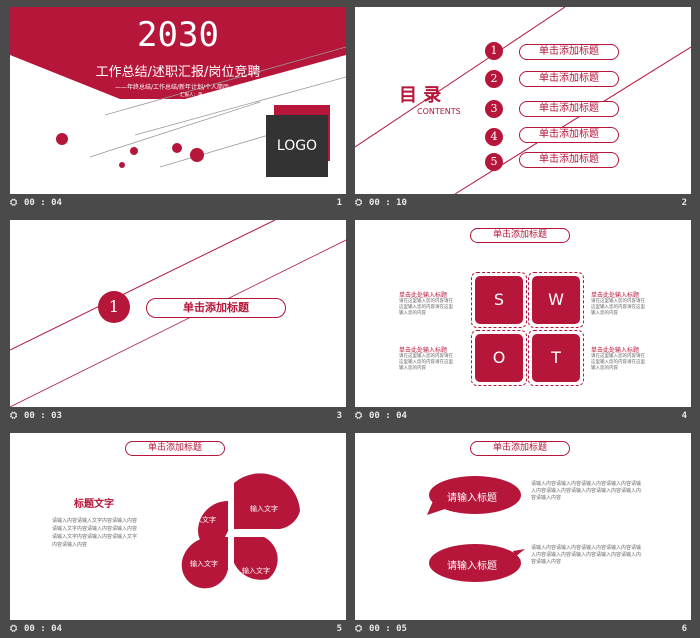 This screenshot has height=638, width=700. I want to click on petal-graphics, so click(240, 520).